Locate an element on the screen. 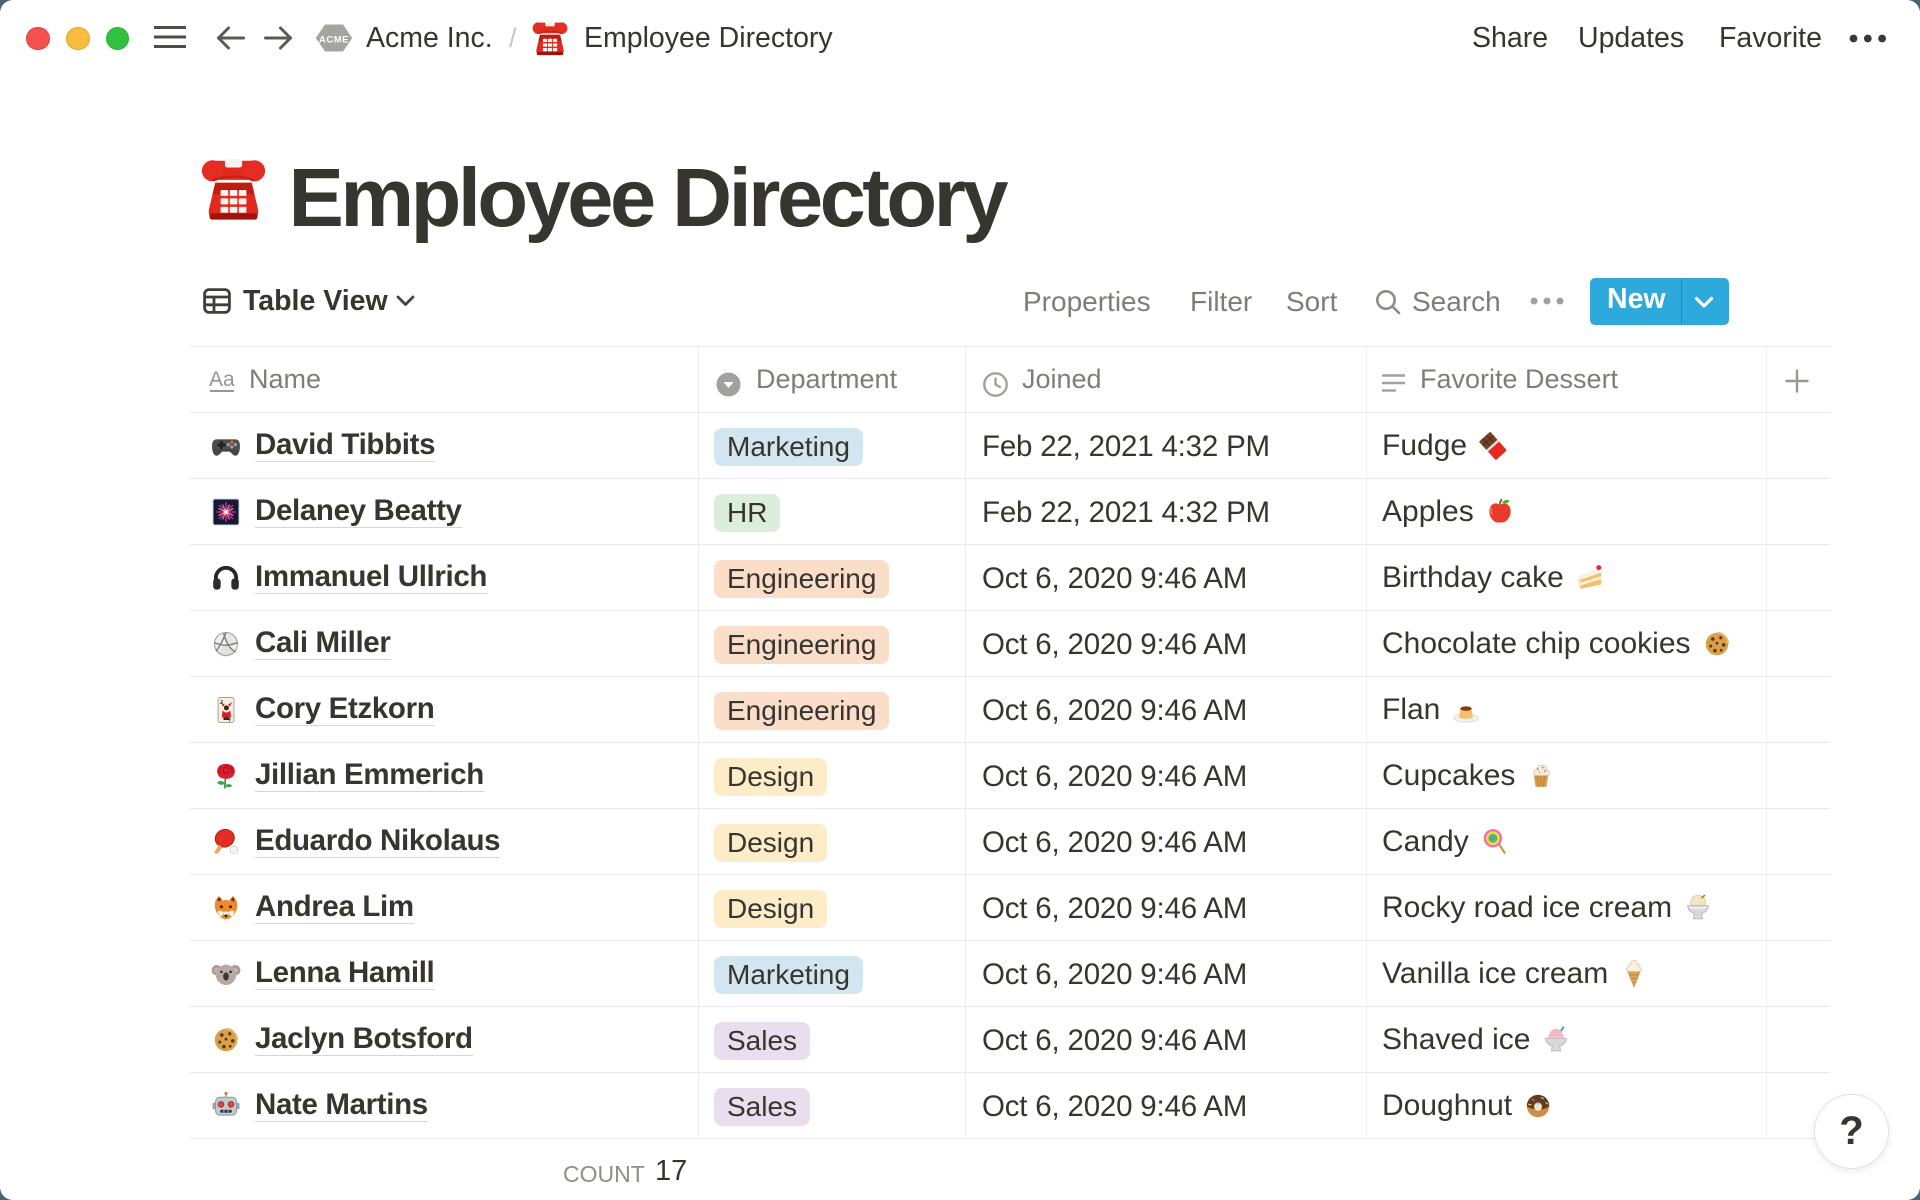 The width and height of the screenshot is (1920, 1200). svg-text: ACME is located at coordinates (334, 40).